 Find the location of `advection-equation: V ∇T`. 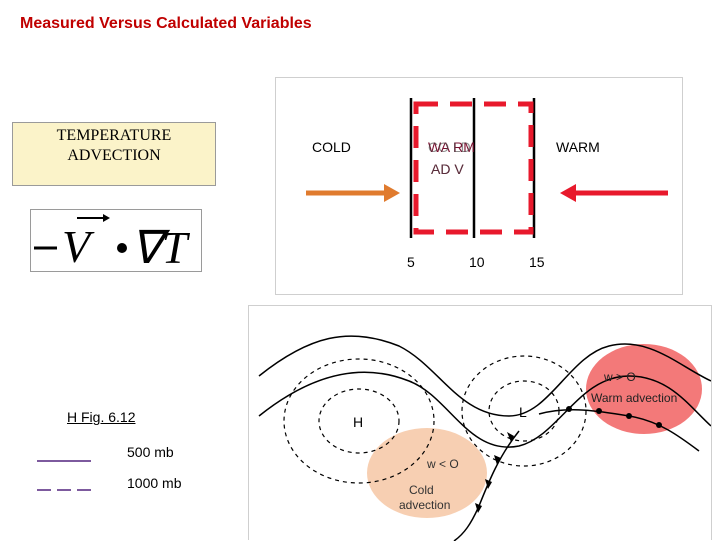

advection-equation: V ∇T is located at coordinates (112, 243).